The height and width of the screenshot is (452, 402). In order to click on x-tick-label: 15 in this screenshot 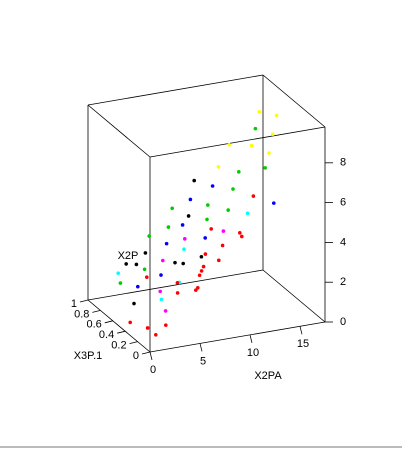, I will do `click(303, 344)`.